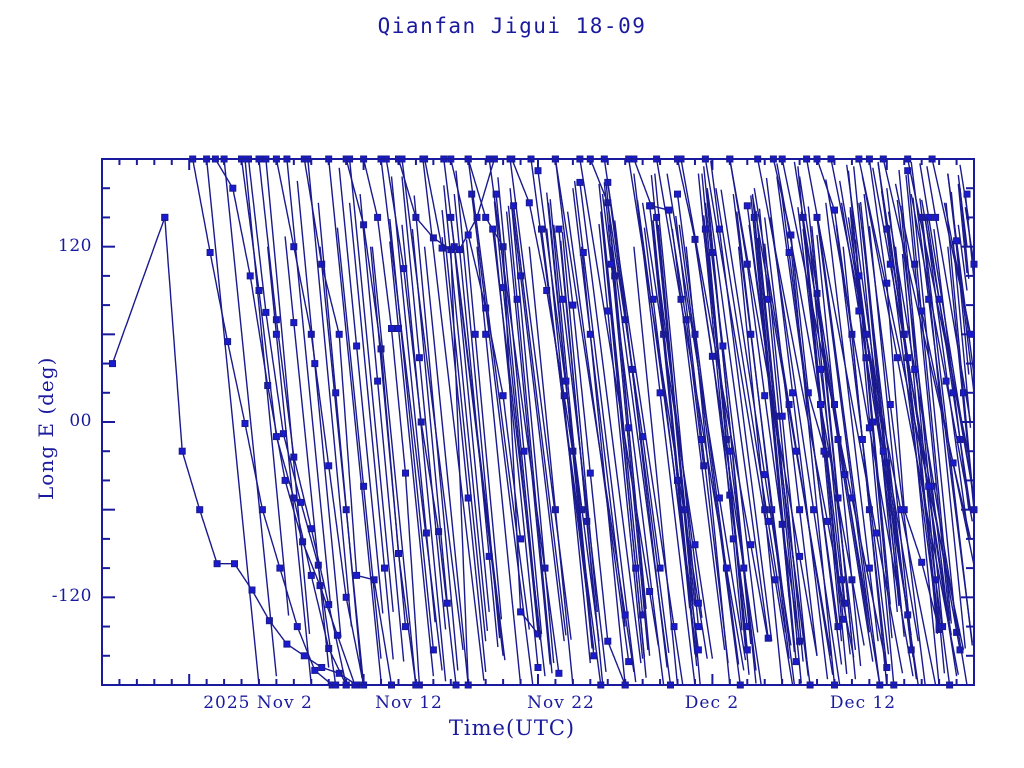 The width and height of the screenshot is (1024, 768). Describe the element at coordinates (712, 703) in the screenshot. I see `x-tick-label: Dec 2` at that location.